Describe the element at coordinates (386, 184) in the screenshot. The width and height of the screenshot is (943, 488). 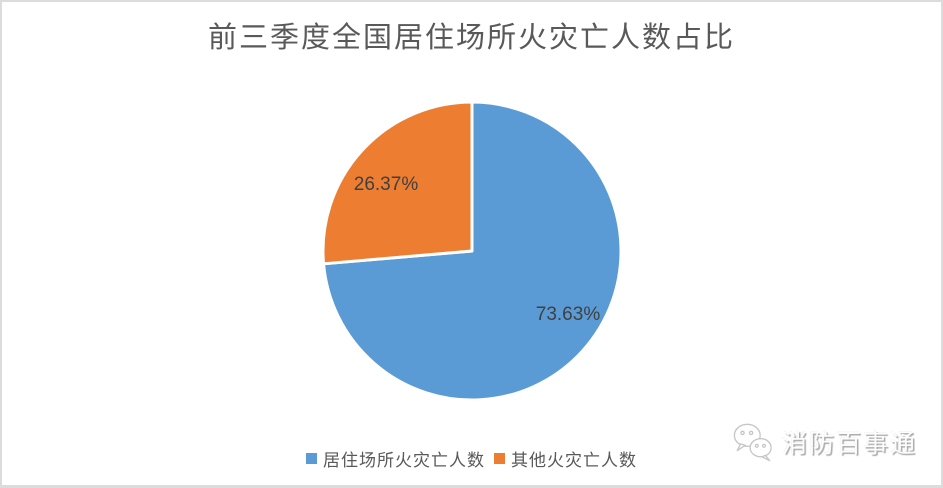
I see `pie-label-other-percent: 26.37%` at that location.